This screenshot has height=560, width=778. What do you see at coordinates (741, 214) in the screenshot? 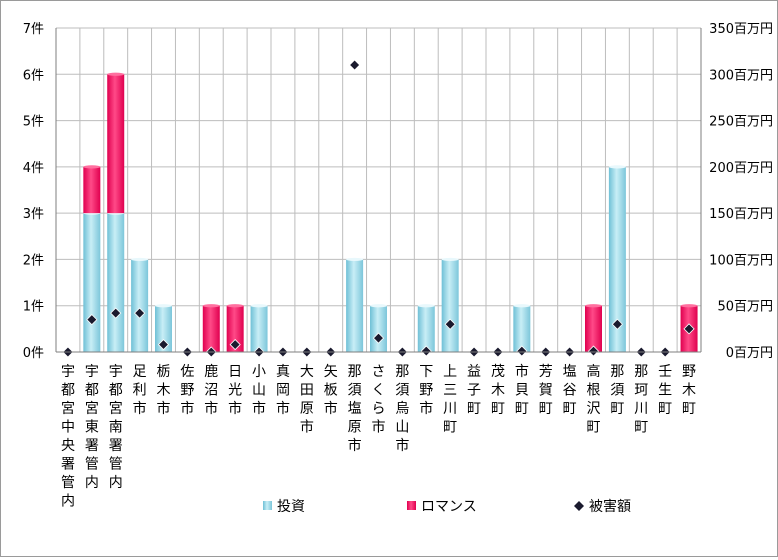
I see `y-right-tick-label: 150百万円` at bounding box center [741, 214].